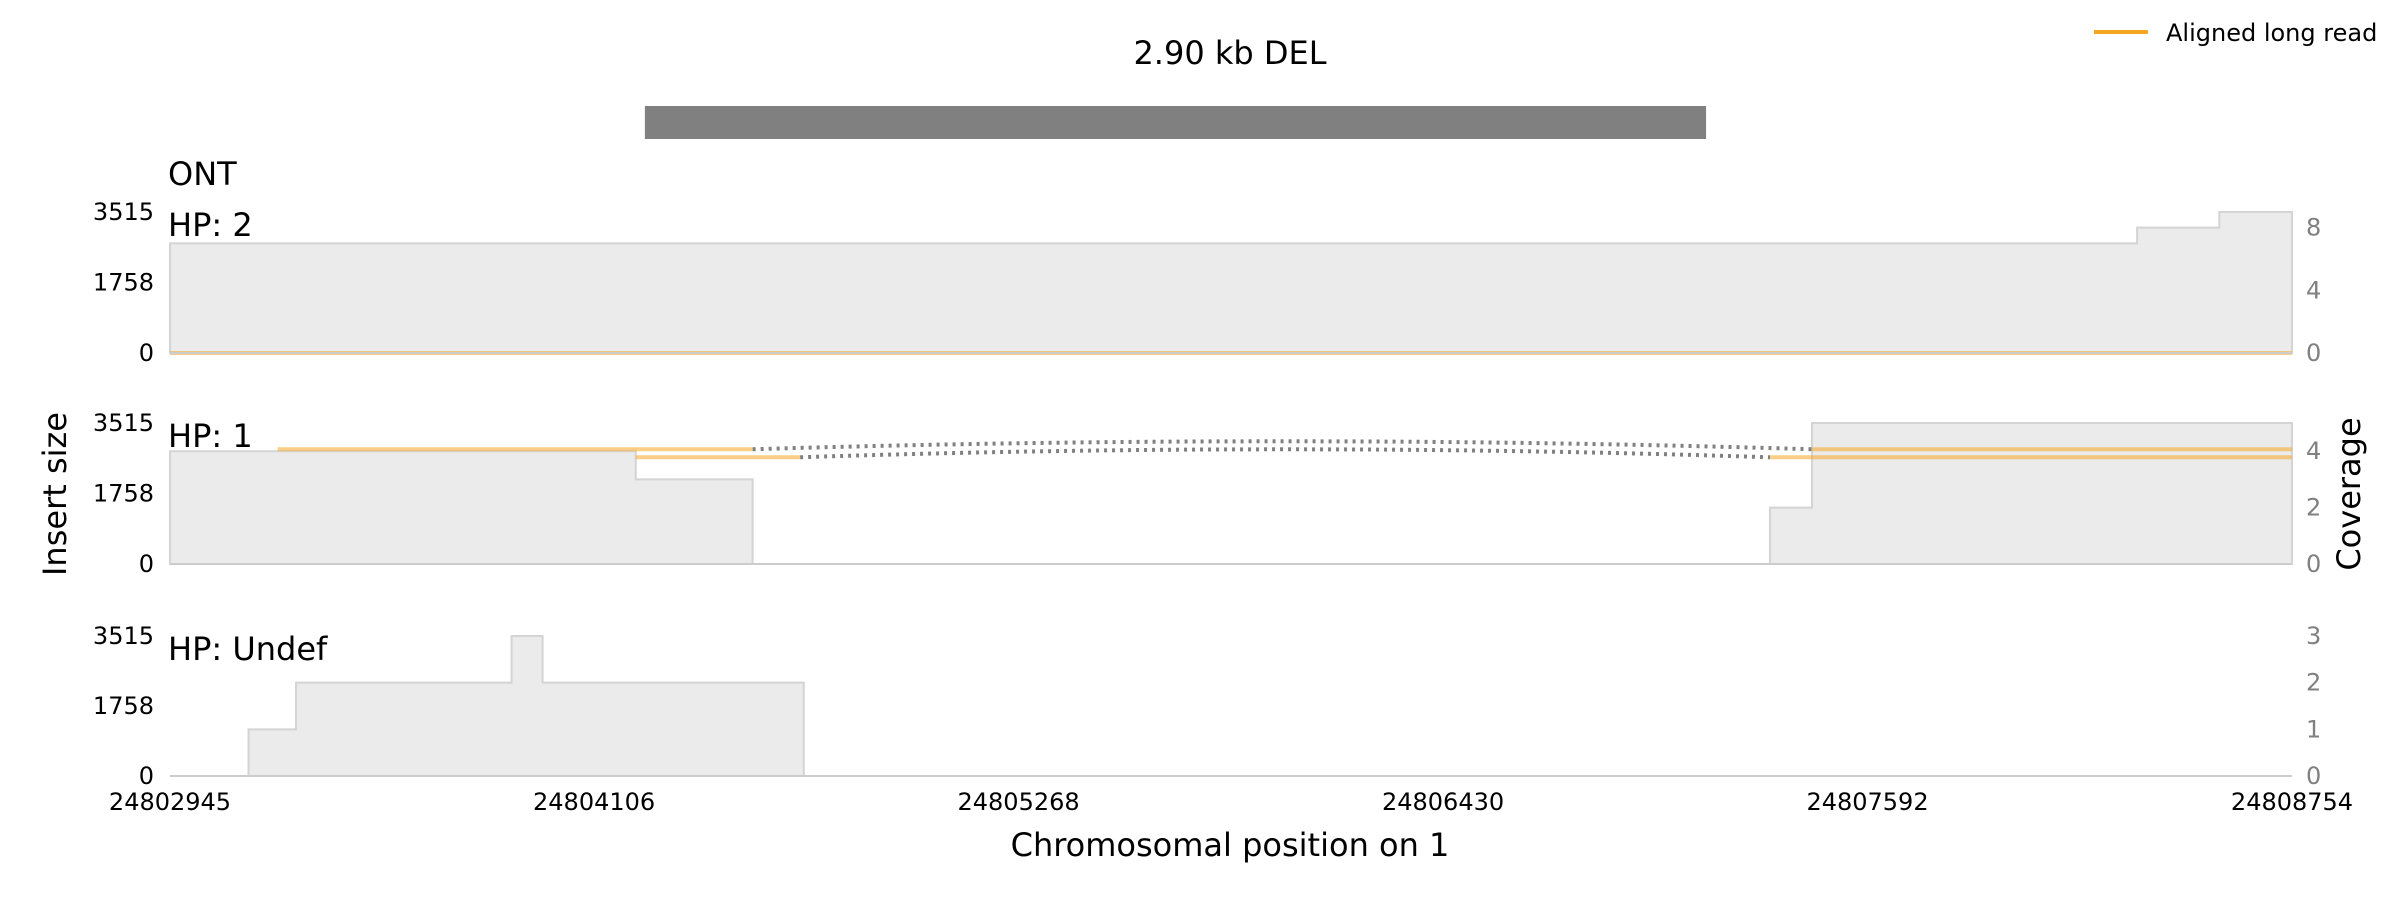  What do you see at coordinates (1019, 802) in the screenshot?
I see `x-tick-label: 24805268` at bounding box center [1019, 802].